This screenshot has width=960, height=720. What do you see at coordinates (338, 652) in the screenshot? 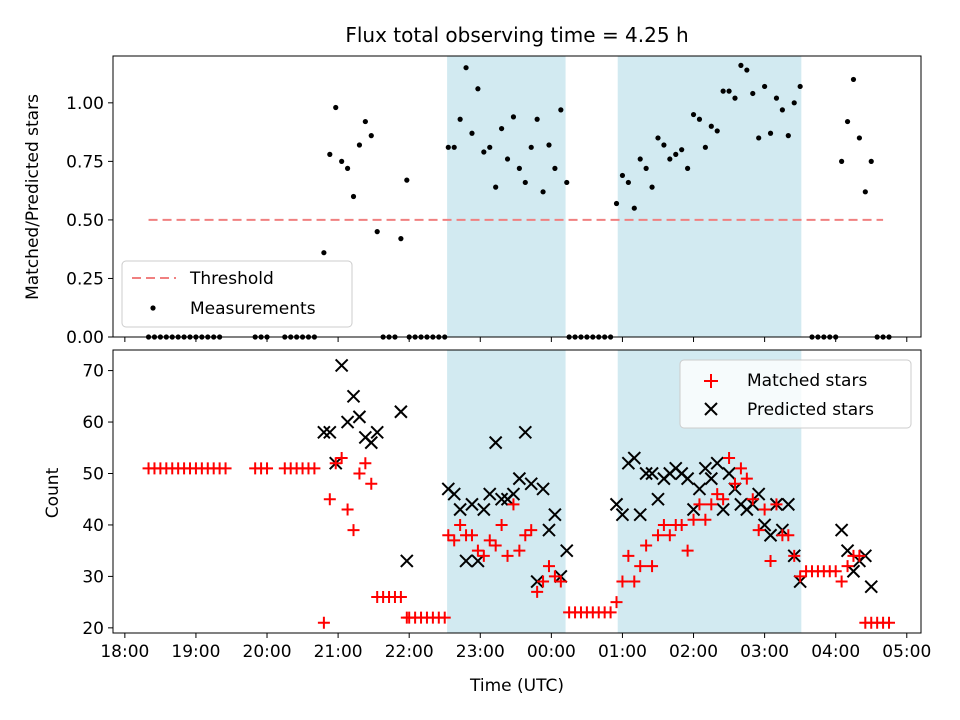
I see `x-tick-label: 21:00` at bounding box center [338, 652].